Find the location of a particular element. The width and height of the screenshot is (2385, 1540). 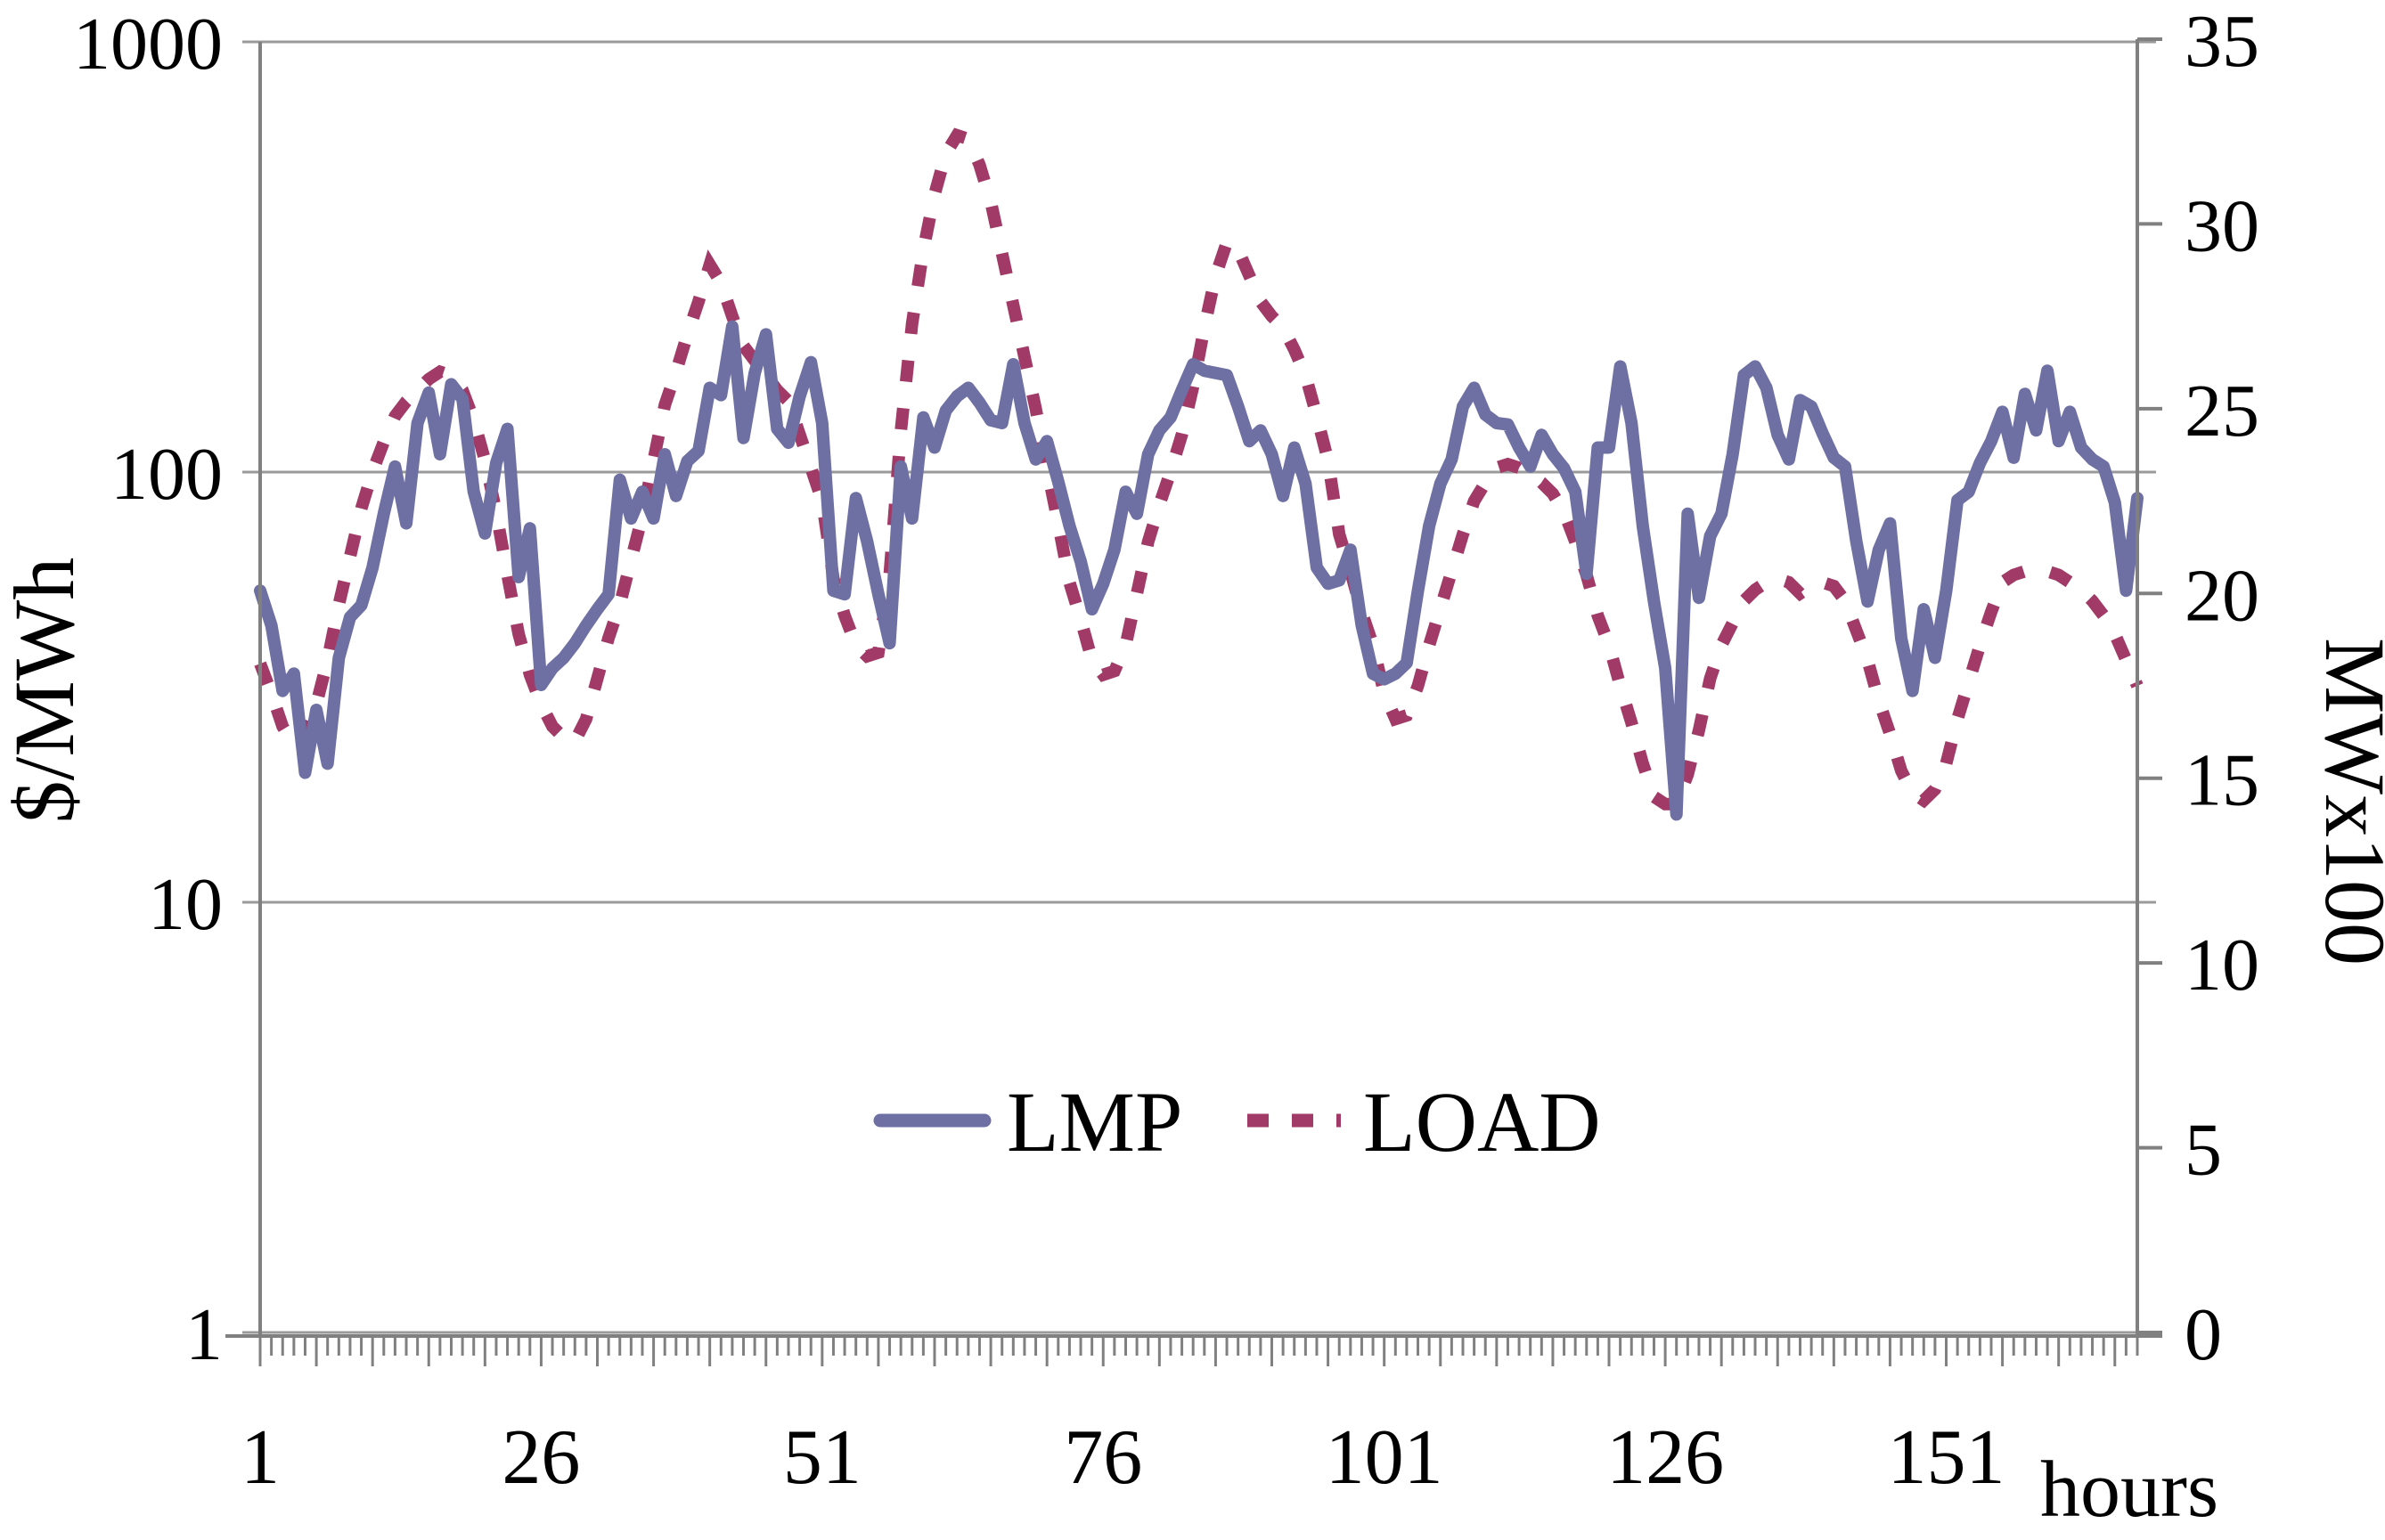

right-axis-title: MWx100 is located at coordinates (2346, 802).